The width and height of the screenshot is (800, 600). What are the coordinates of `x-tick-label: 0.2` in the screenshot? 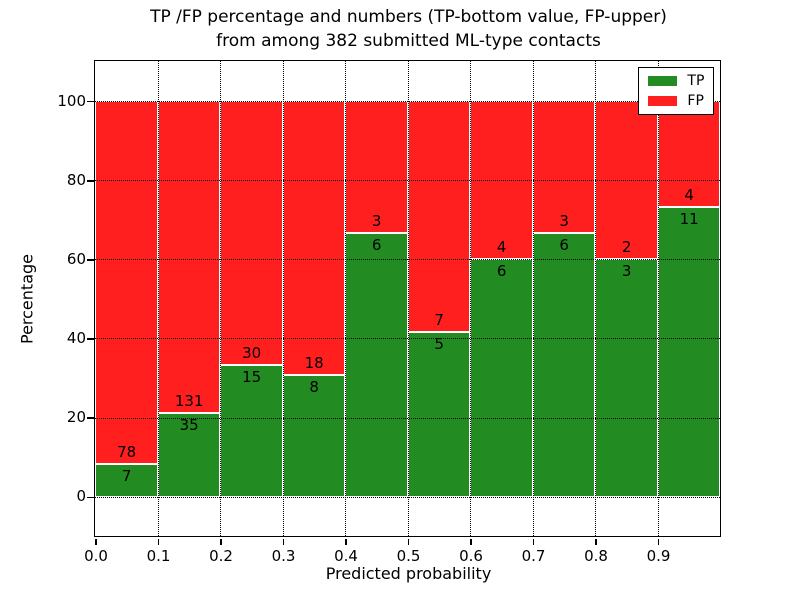 It's located at (221, 555).